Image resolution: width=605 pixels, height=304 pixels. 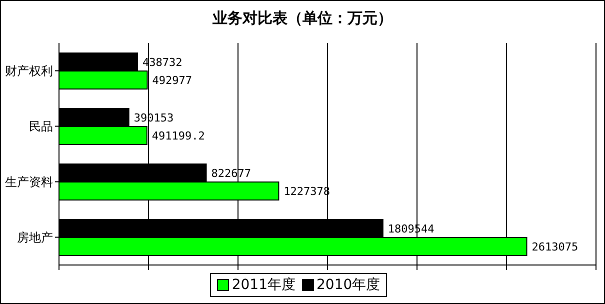 What do you see at coordinates (348, 285) in the screenshot?
I see `legend-label: 2010年度` at bounding box center [348, 285].